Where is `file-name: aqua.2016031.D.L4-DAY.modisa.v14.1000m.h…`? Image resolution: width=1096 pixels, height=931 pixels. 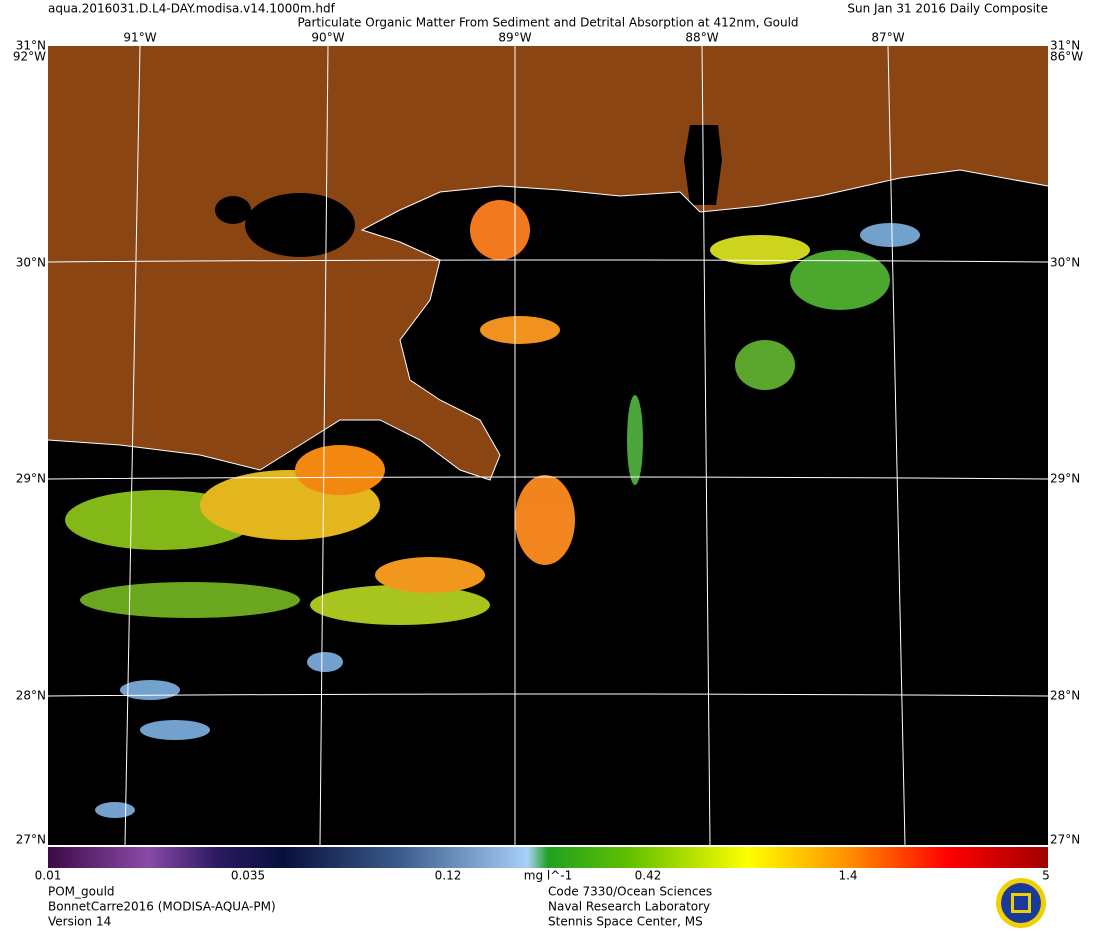 file-name: aqua.2016031.D.L4-DAY.modisa.v14.1000m.h… is located at coordinates (192, 9).